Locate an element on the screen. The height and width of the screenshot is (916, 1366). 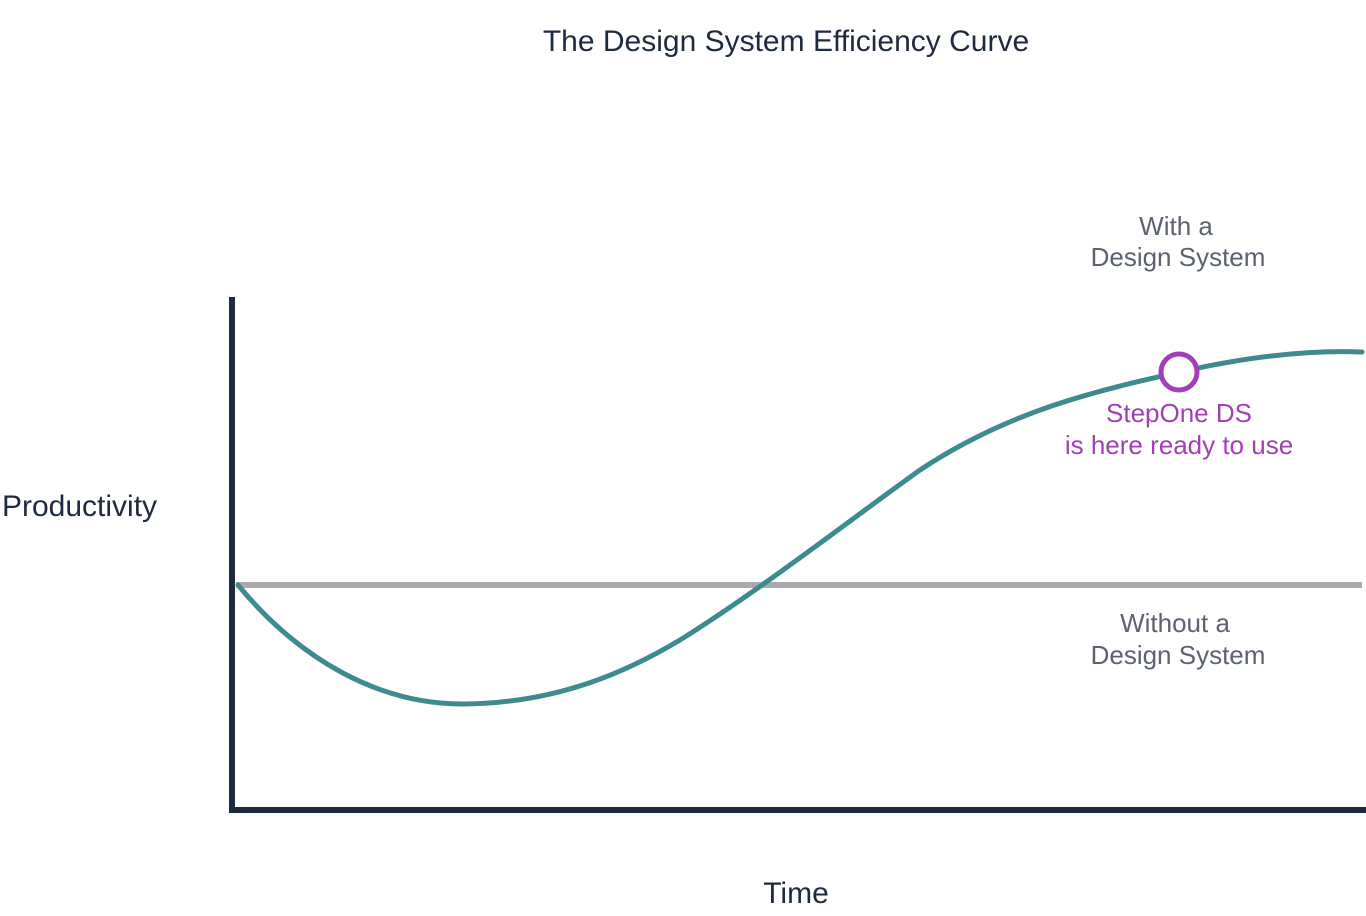
with-label: With a is located at coordinates (1176, 226).